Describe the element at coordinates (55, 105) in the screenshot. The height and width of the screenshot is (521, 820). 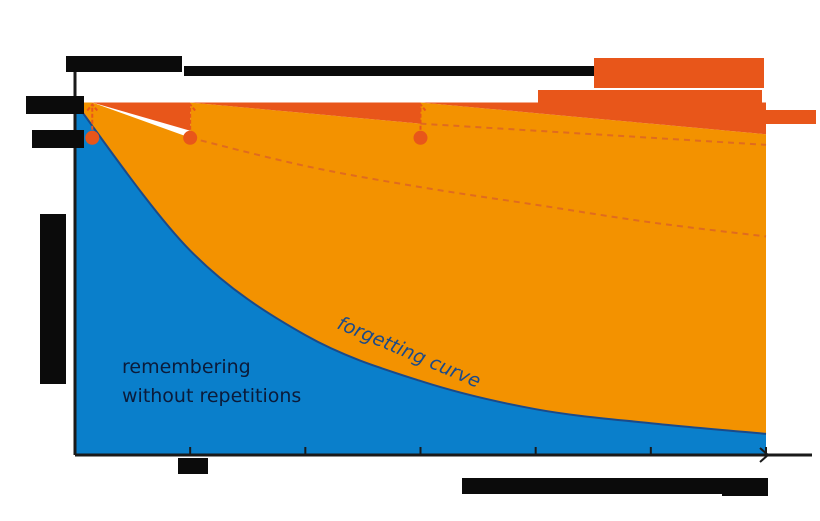
I see `redacted-y100-label` at that location.